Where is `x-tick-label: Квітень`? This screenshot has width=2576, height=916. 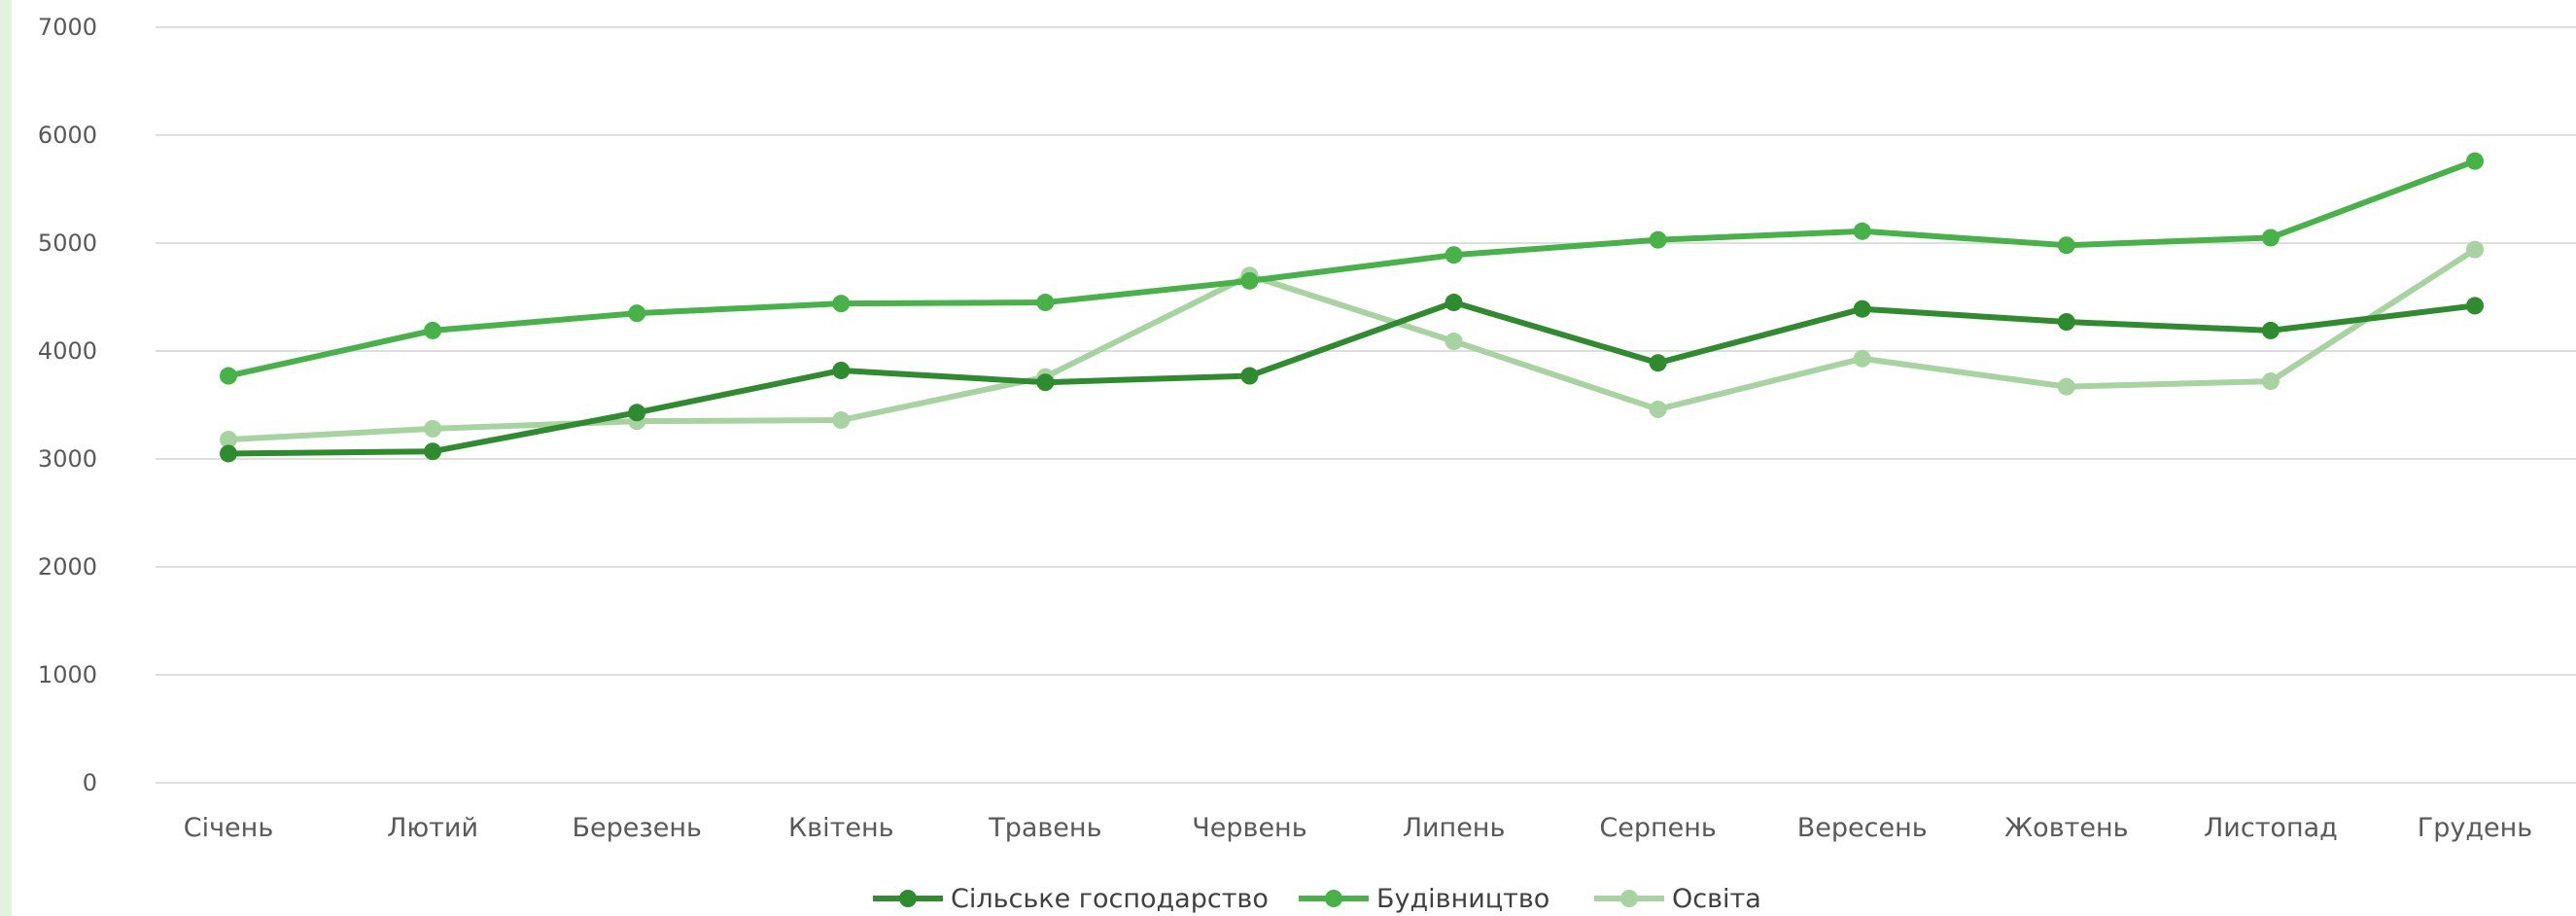 x-tick-label: Квітень is located at coordinates (841, 828).